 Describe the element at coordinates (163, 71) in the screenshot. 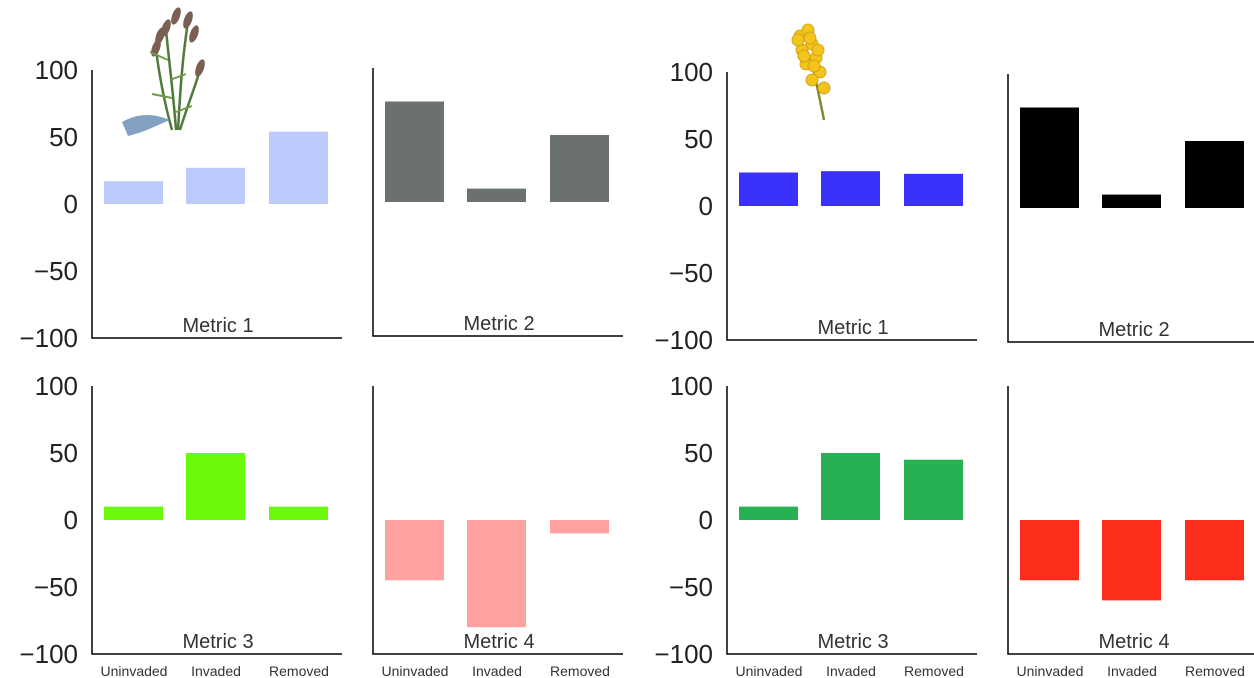

I see `grass-plant-icon` at that location.